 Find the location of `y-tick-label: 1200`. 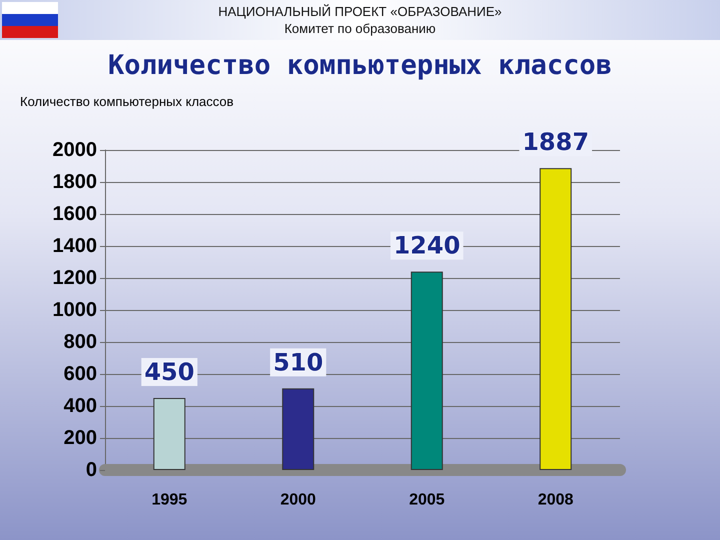

y-tick-label: 1200 is located at coordinates (74, 278).